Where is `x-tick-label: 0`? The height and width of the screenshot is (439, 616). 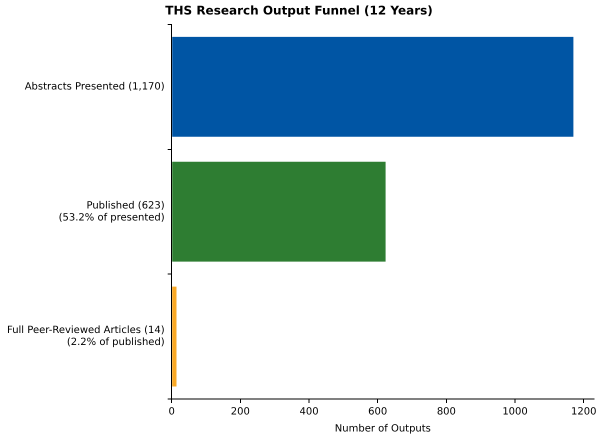
x-tick-label: 0 is located at coordinates (171, 412).